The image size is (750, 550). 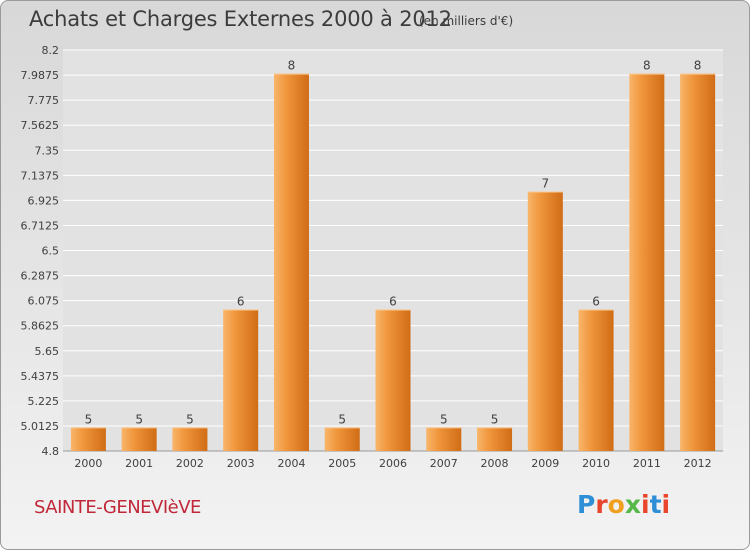 What do you see at coordinates (40, 426) in the screenshot?
I see `y-tick-label: 5.0125` at bounding box center [40, 426].